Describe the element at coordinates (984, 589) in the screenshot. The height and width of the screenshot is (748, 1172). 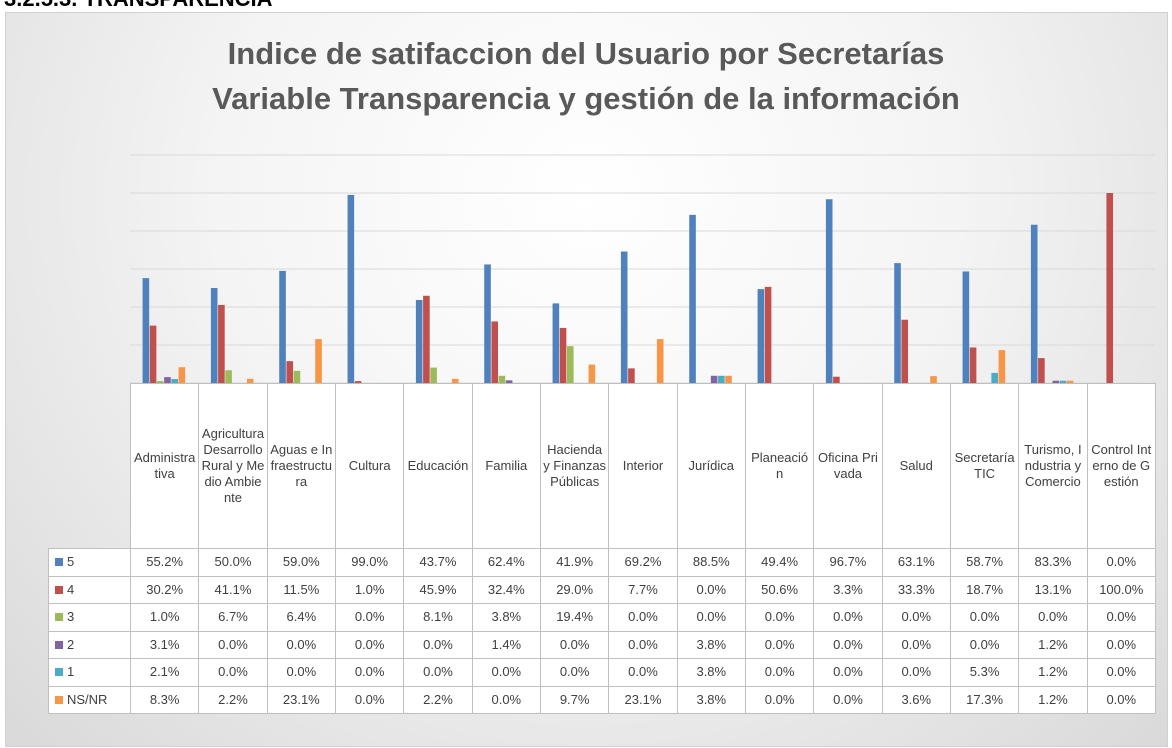
I see `value-cell: 18.7%` at that location.